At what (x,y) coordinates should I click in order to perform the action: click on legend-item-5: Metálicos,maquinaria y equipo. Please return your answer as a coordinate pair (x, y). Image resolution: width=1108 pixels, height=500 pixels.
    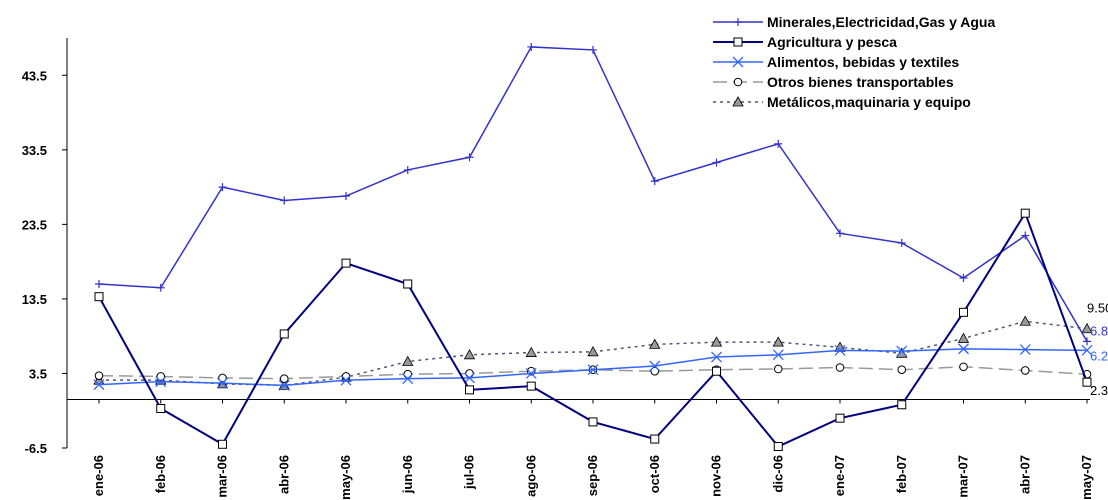
    Looking at the image, I should click on (842, 102).